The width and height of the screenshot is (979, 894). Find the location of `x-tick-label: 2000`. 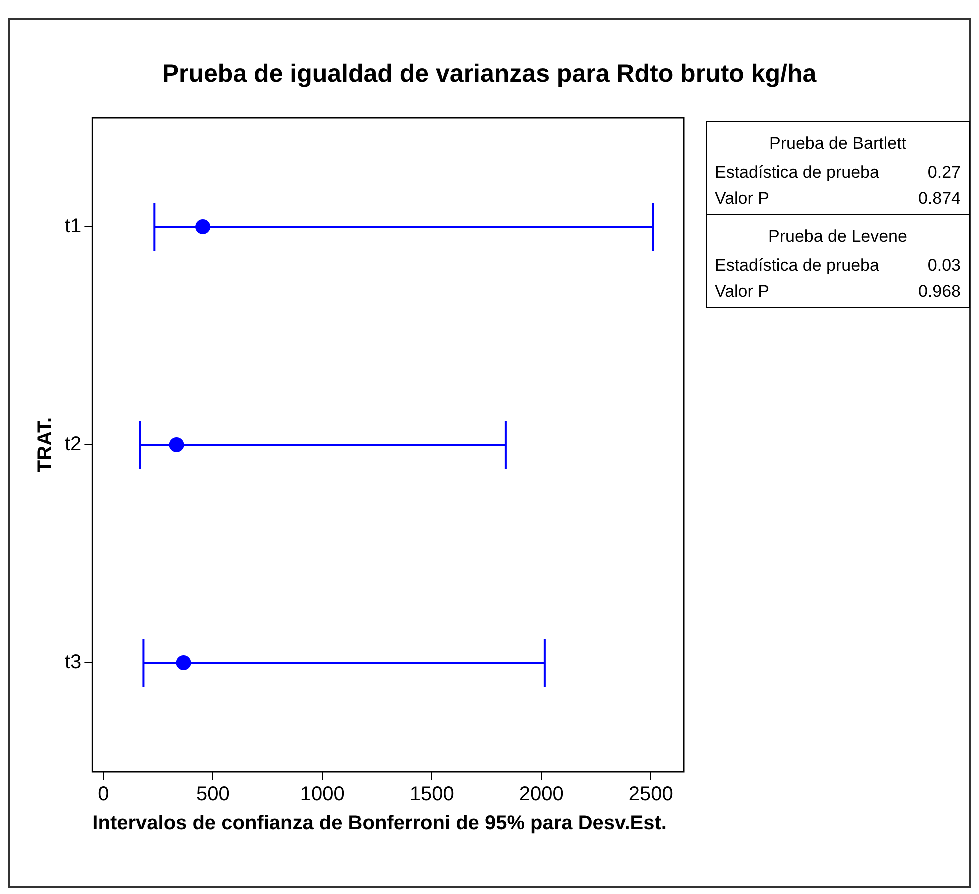

x-tick-label: 2000 is located at coordinates (541, 795).